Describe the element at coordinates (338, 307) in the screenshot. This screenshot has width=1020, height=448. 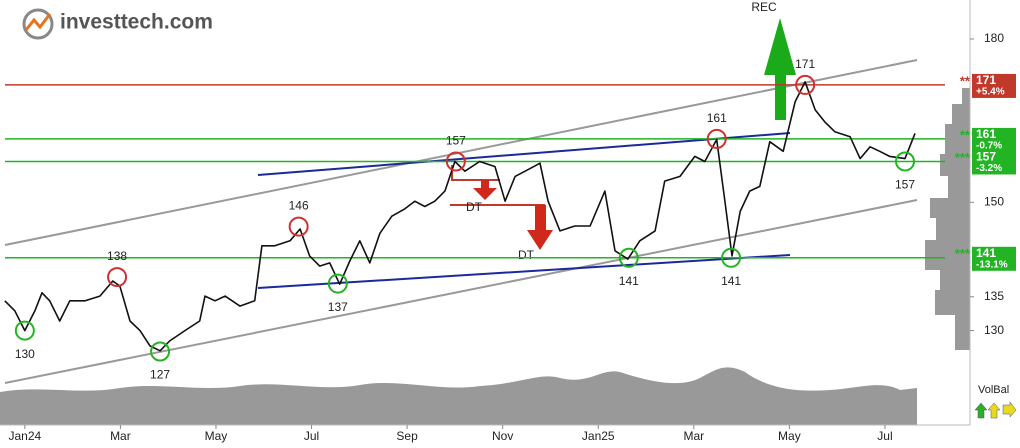
I see `annotation-label: 137` at that location.